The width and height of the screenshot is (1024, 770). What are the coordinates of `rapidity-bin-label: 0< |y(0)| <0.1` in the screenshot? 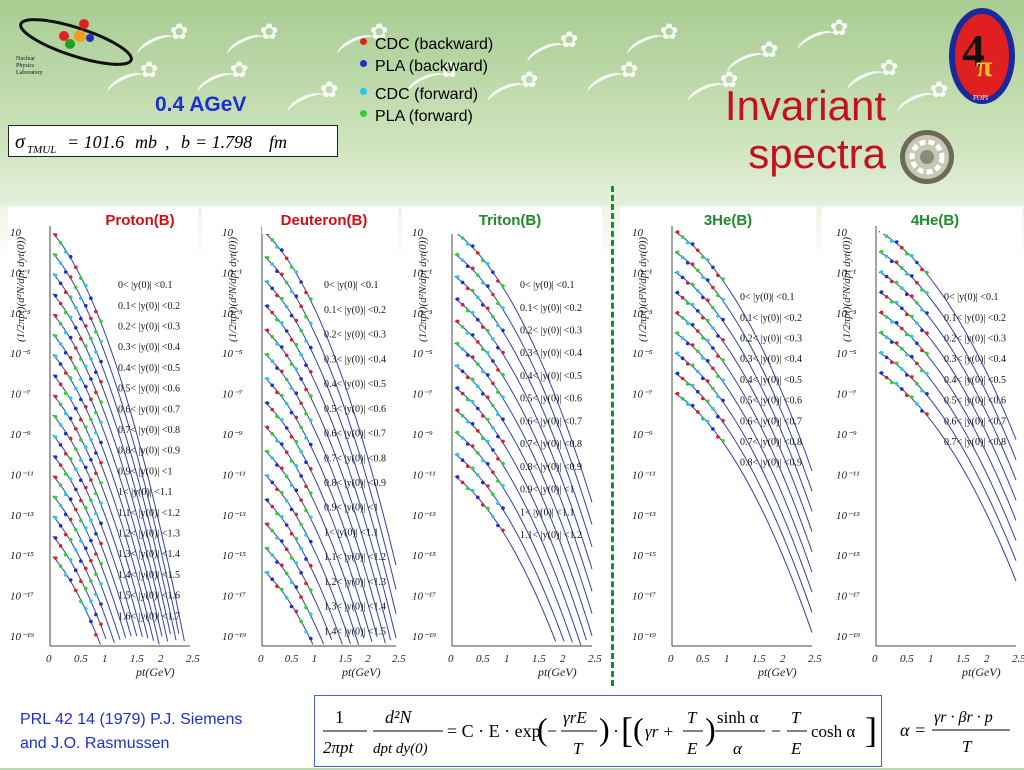 It's located at (767, 297).